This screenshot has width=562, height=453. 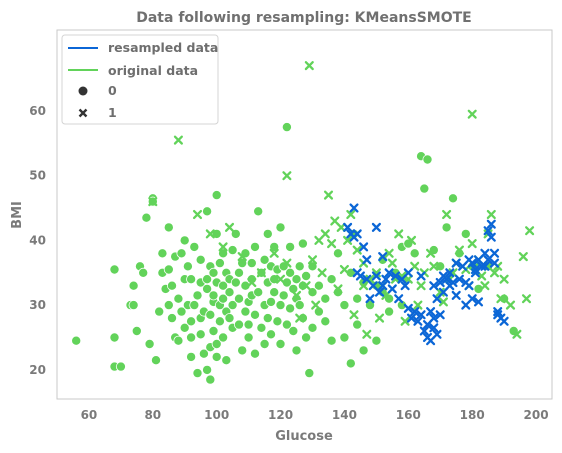 I want to click on y-tick-label: 20, so click(x=37, y=370).